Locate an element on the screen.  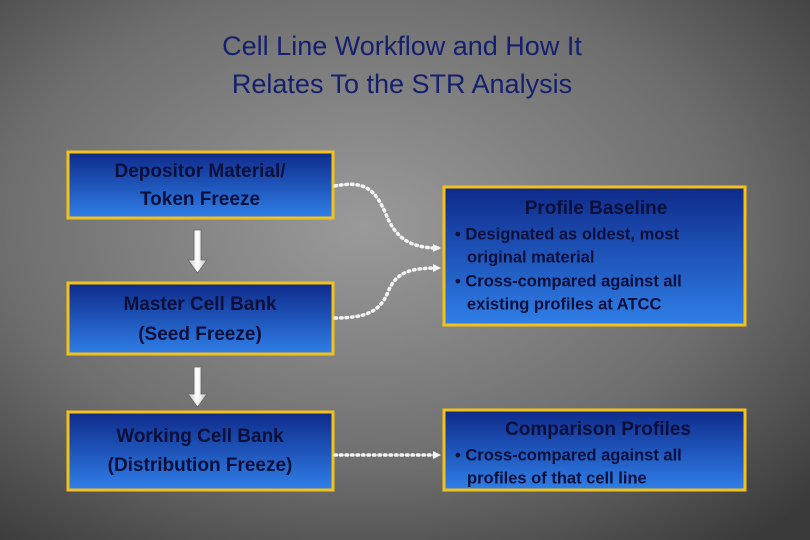
box-label: (Distribution Freeze) is located at coordinates (200, 465).